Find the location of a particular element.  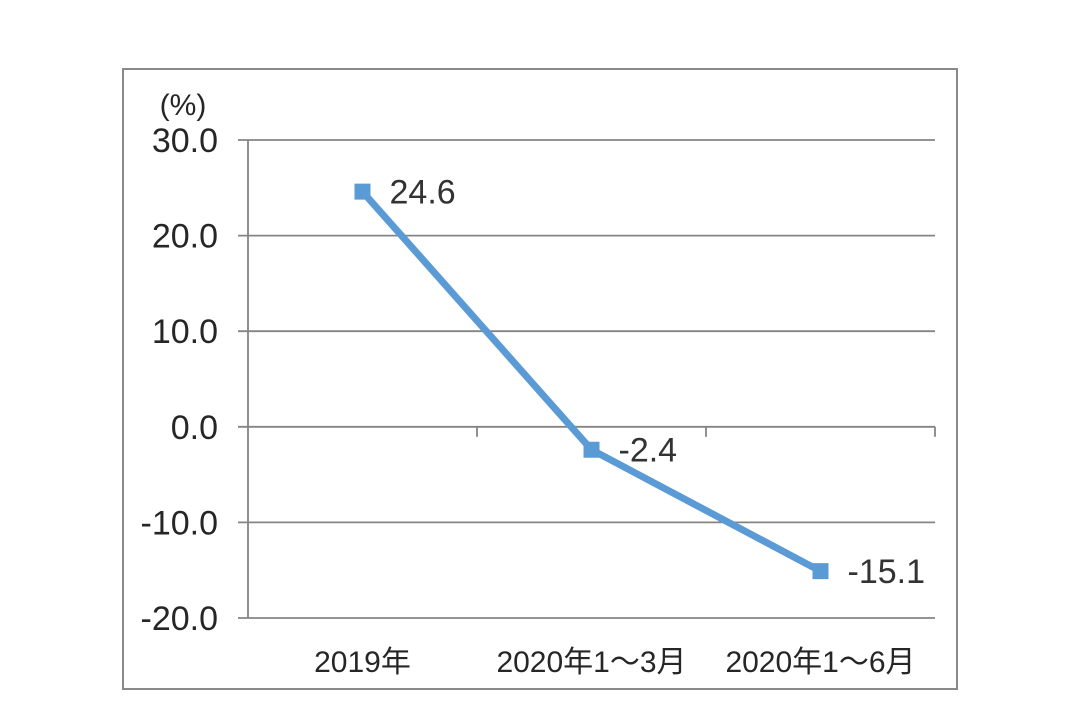

y-tick-label: 10.0 is located at coordinates (185, 332).